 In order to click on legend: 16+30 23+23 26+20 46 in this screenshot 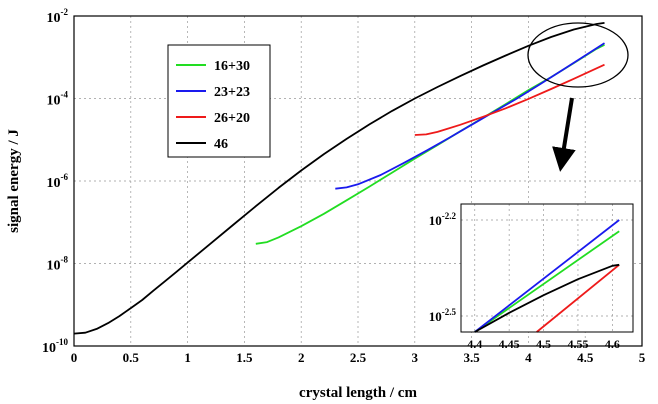, I will do `click(219, 101)`.